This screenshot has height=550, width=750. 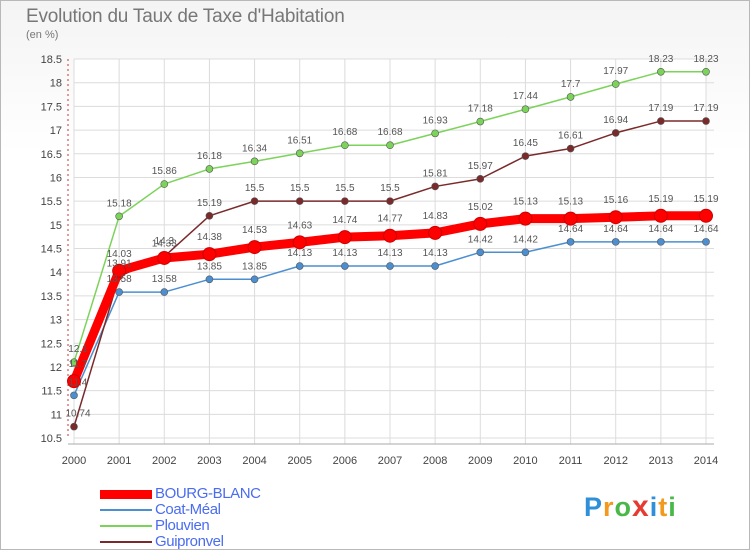 I want to click on data-label-plouvien: 17.44, so click(x=525, y=96).